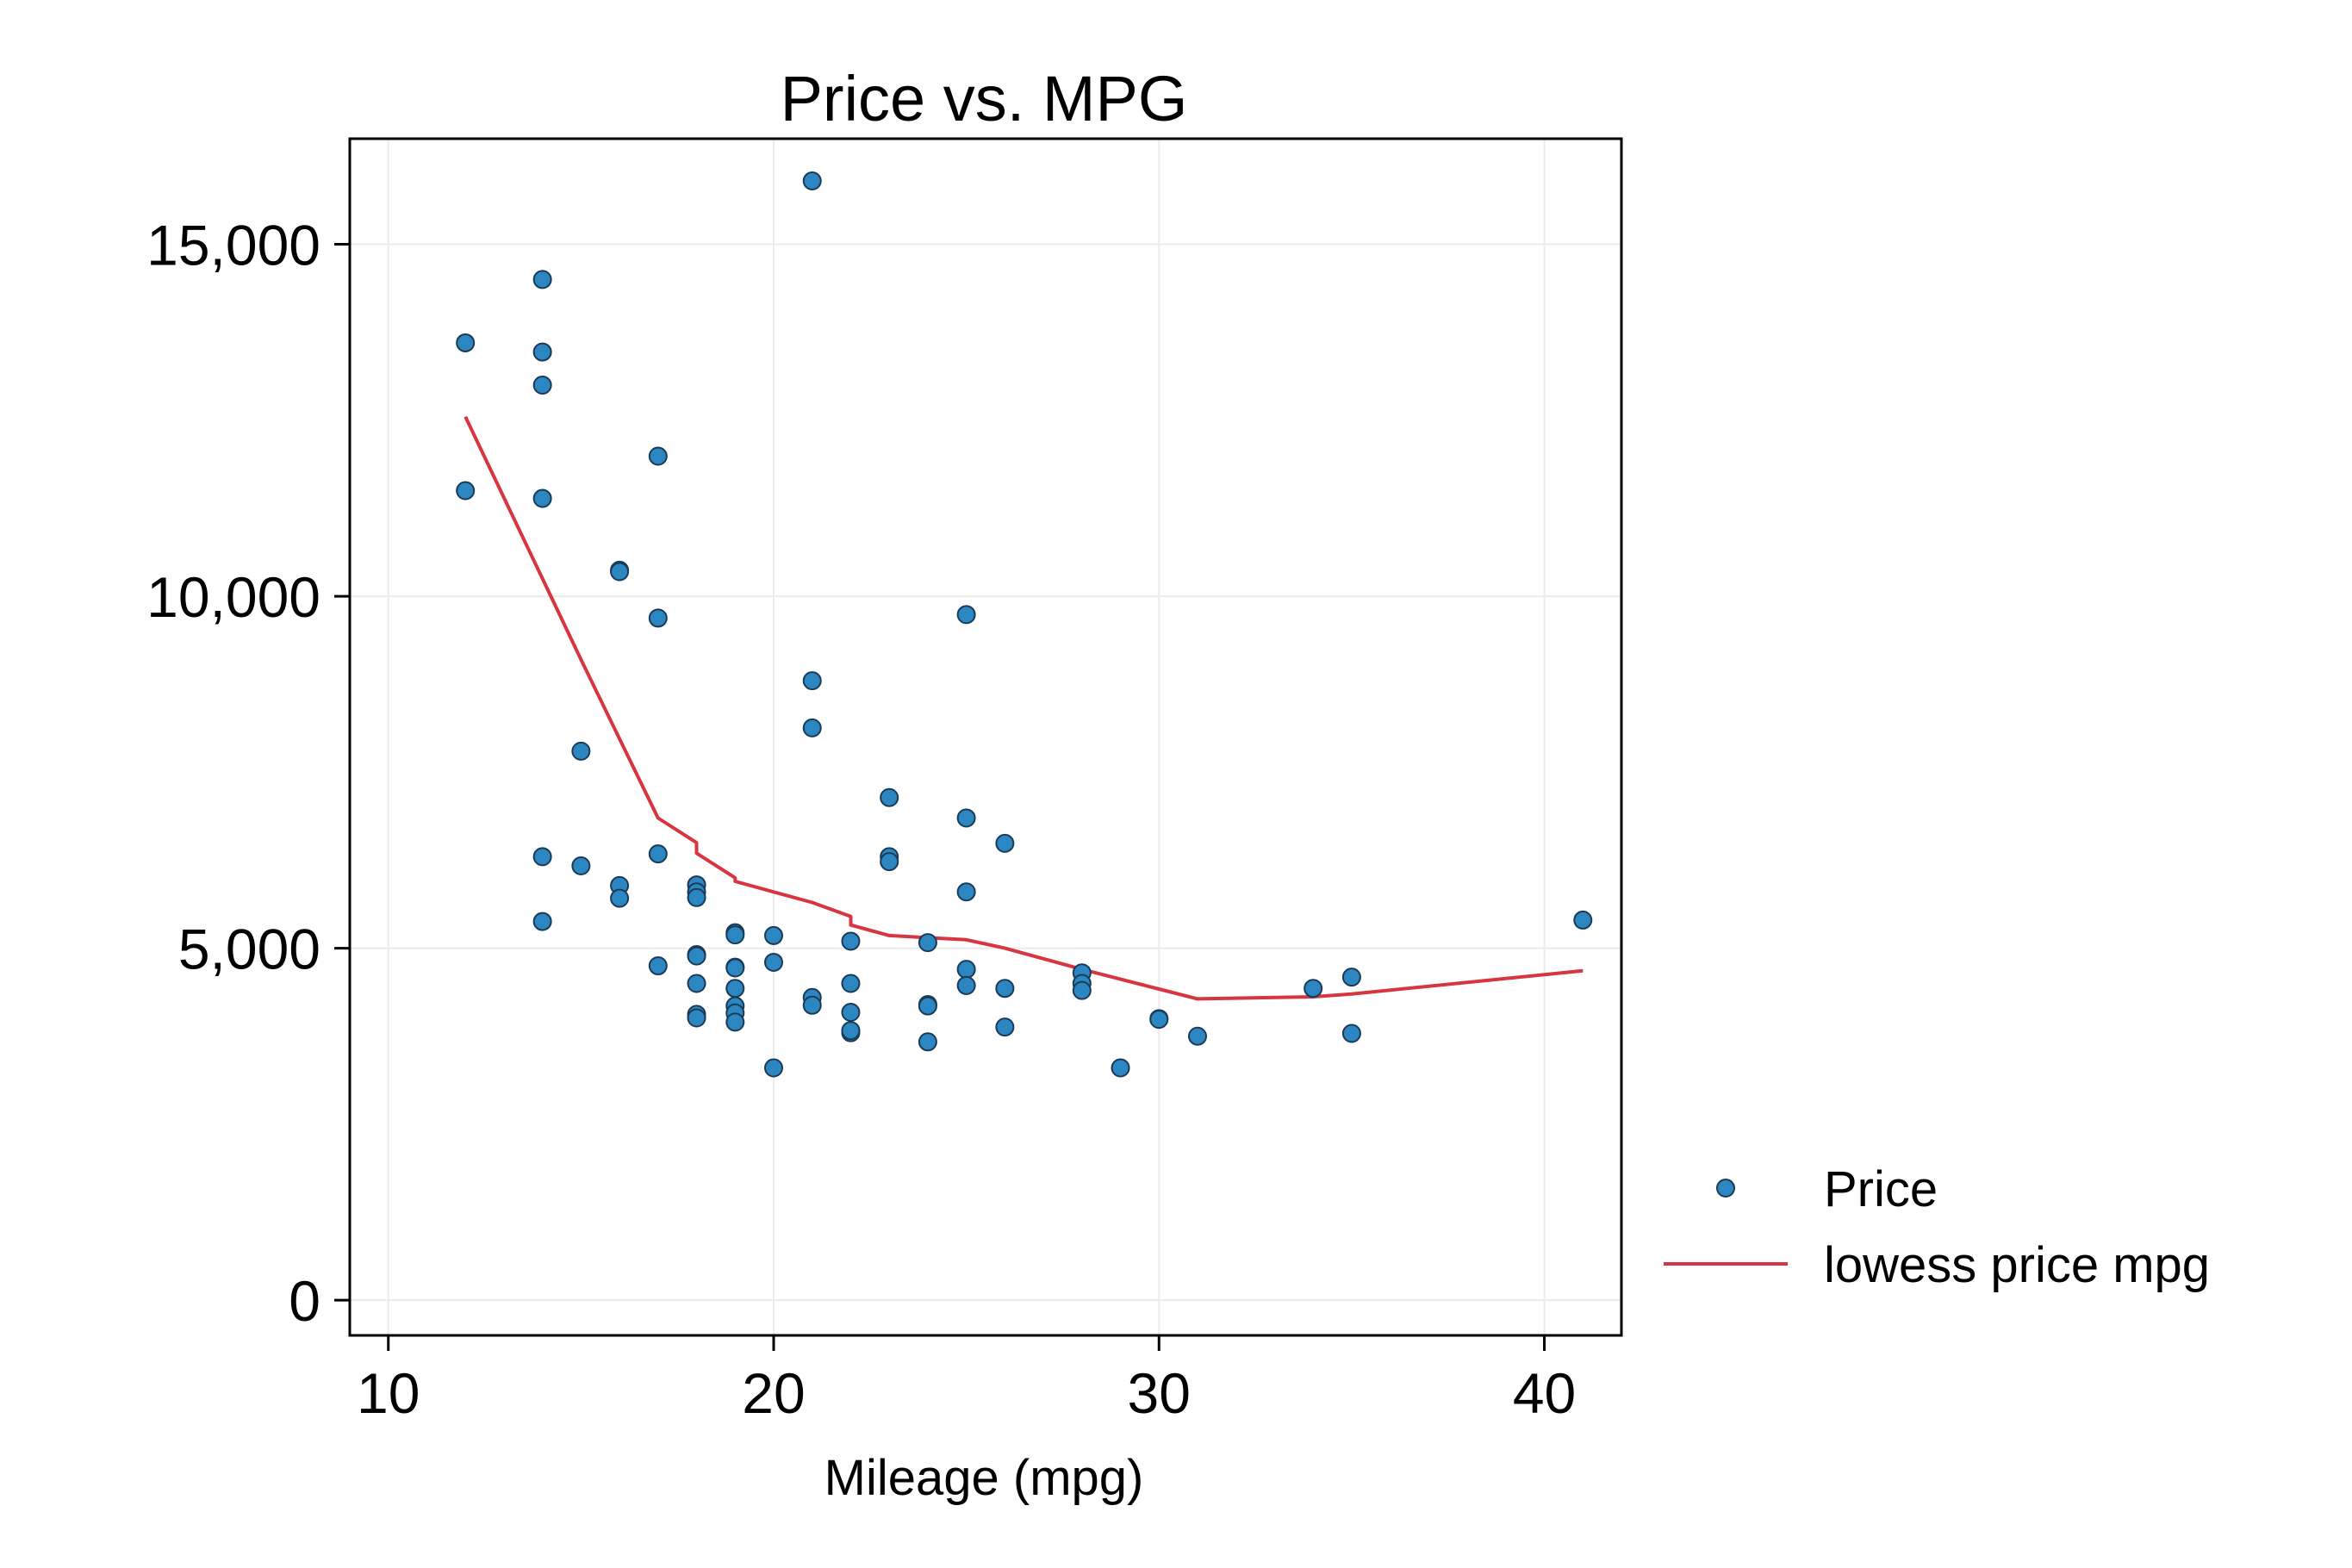  What do you see at coordinates (1726, 1189) in the screenshot?
I see `legend-marker-price` at bounding box center [1726, 1189].